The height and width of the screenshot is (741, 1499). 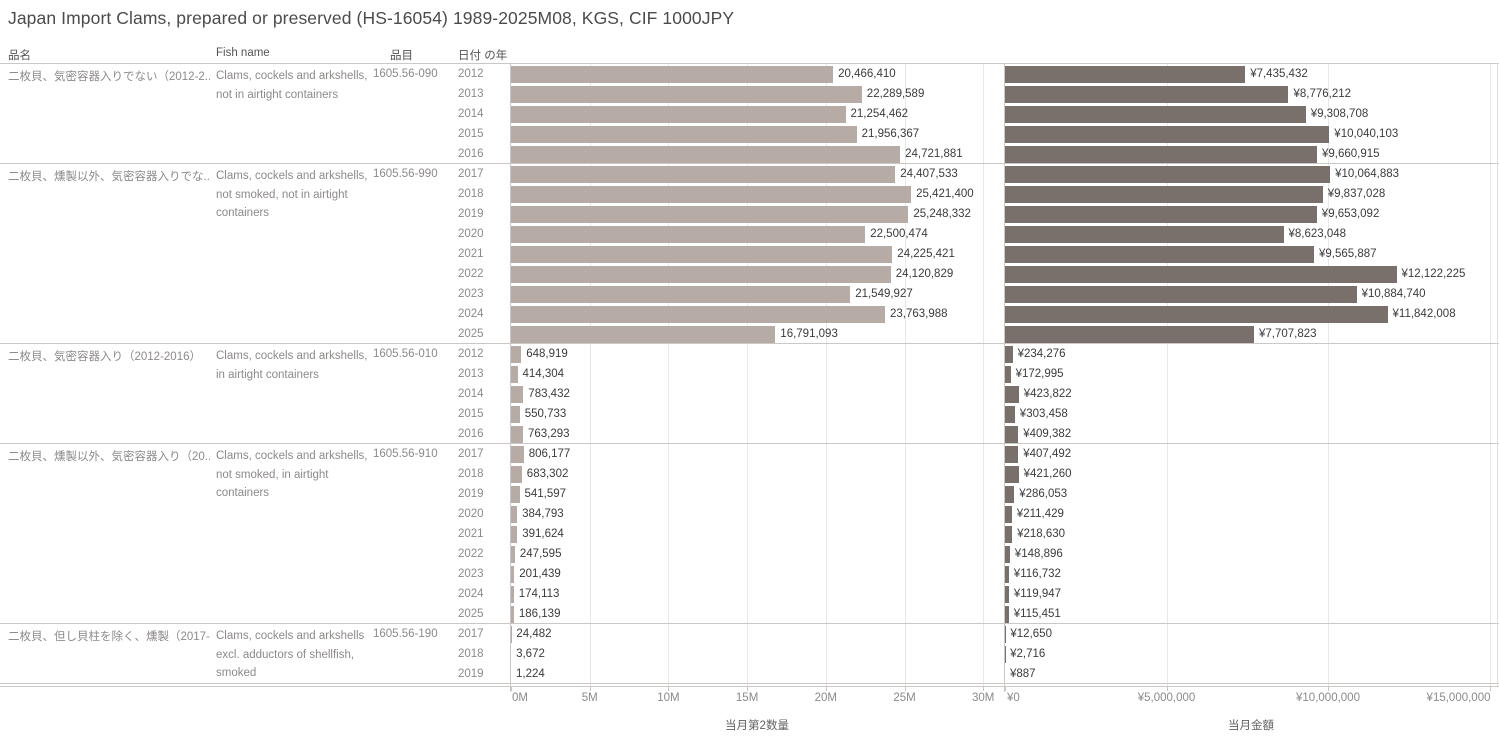 What do you see at coordinates (109, 177) in the screenshot?
I see `product-name: 二枚貝、燻製以外、気密容器入りでな..` at bounding box center [109, 177].